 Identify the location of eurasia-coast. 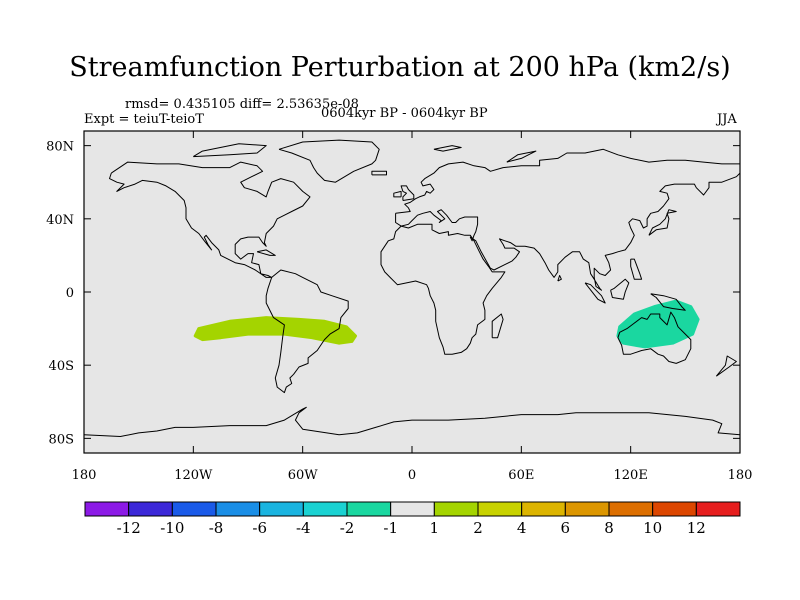
(568, 219).